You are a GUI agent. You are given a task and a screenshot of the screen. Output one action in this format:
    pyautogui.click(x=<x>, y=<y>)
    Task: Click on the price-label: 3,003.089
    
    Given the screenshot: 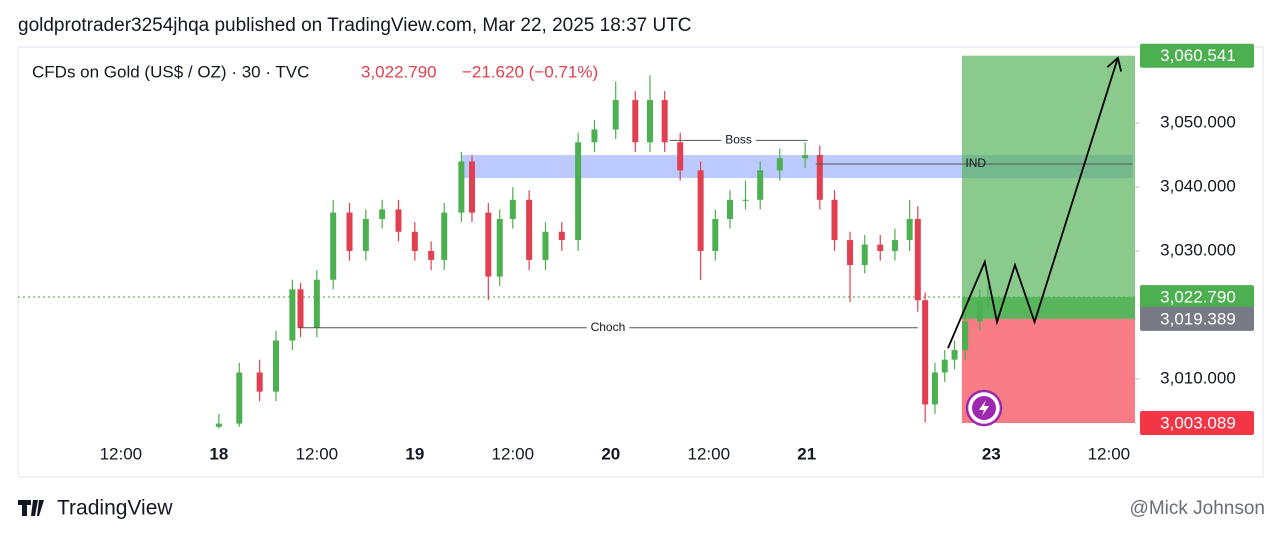 What is the action you would take?
    pyautogui.click(x=1198, y=423)
    